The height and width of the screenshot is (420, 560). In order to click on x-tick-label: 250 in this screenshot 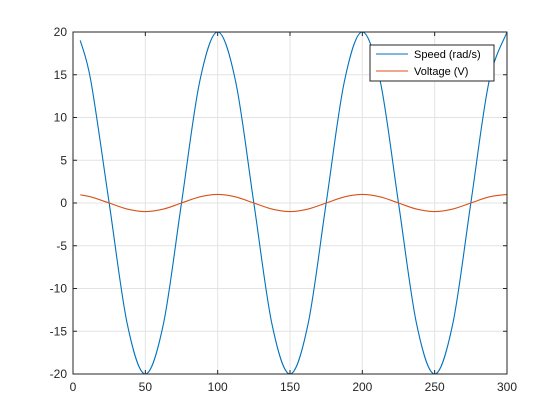, I will do `click(435, 387)`.